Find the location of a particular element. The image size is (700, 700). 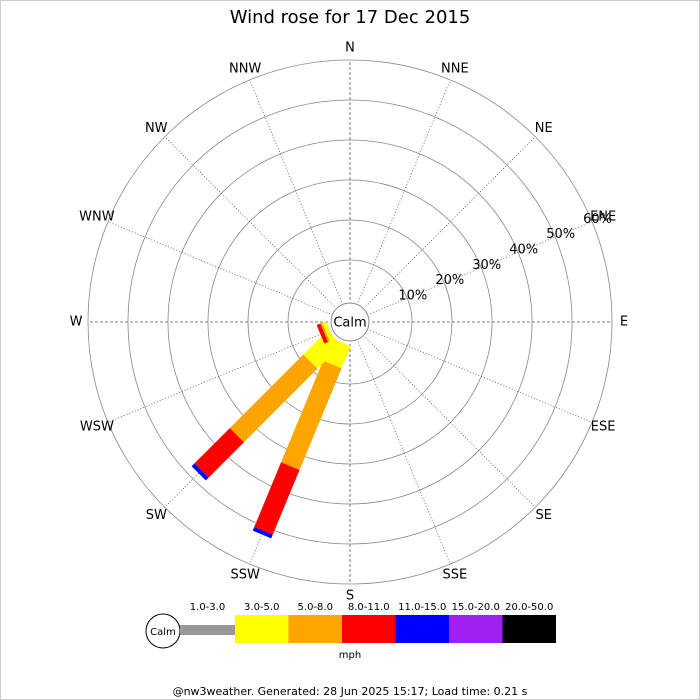

unit-label: mph is located at coordinates (350, 655).